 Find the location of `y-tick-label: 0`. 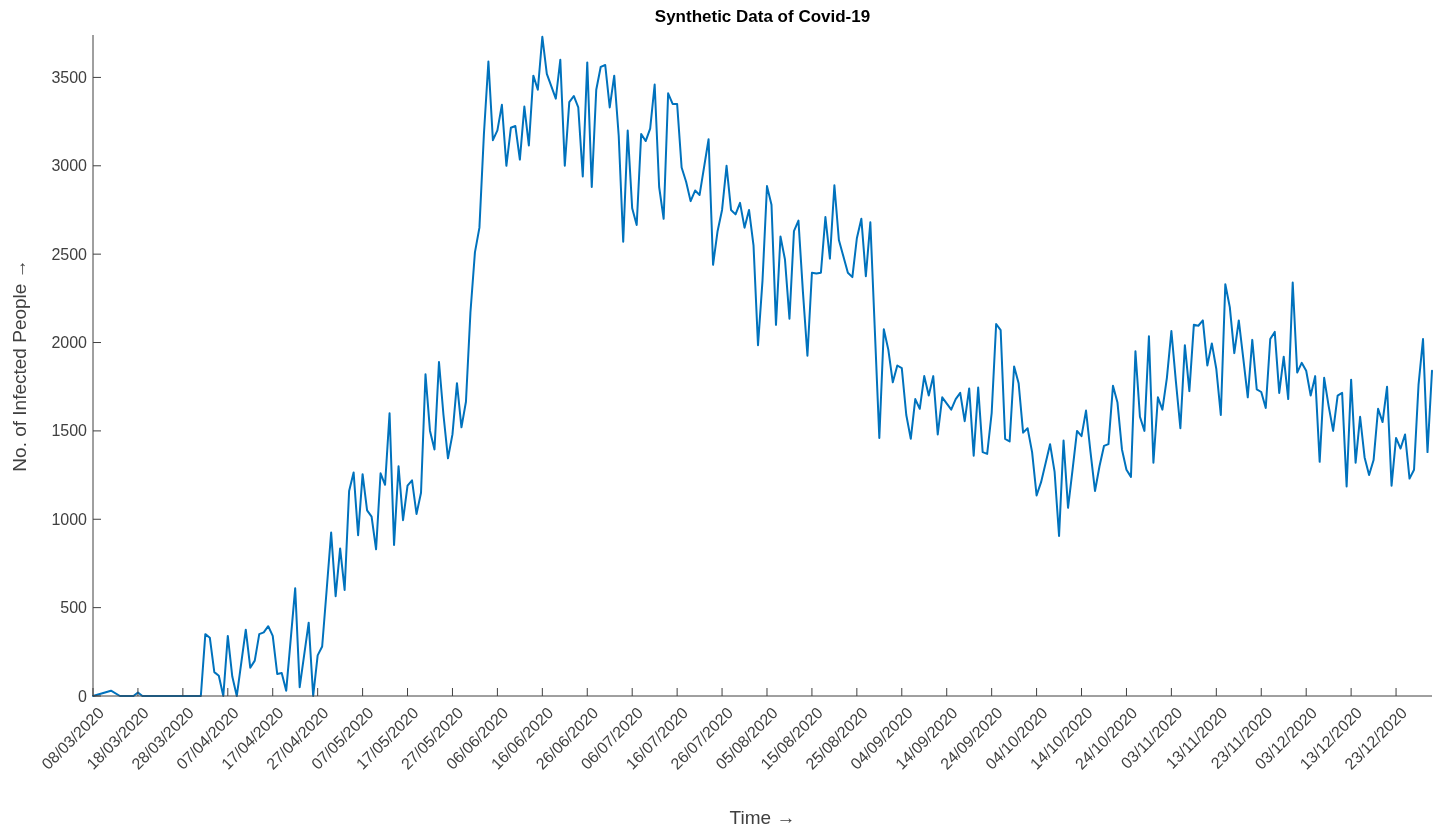

y-tick-label: 0 is located at coordinates (83, 696).